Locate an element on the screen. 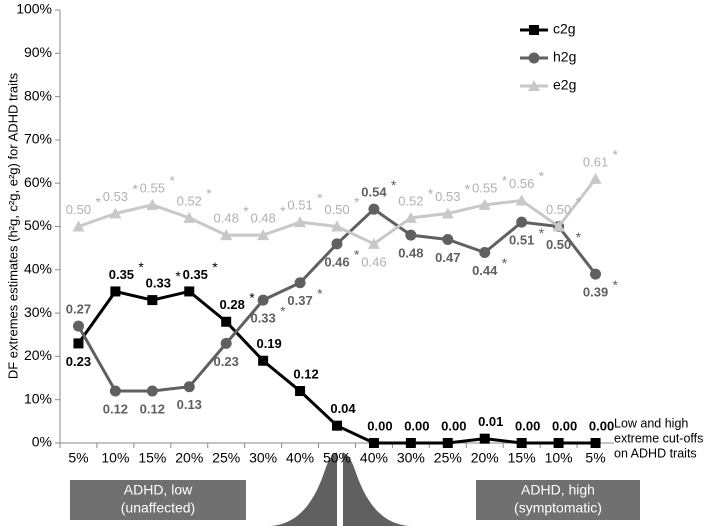 The width and height of the screenshot is (709, 528). value-label: 0.39 is located at coordinates (595, 292).